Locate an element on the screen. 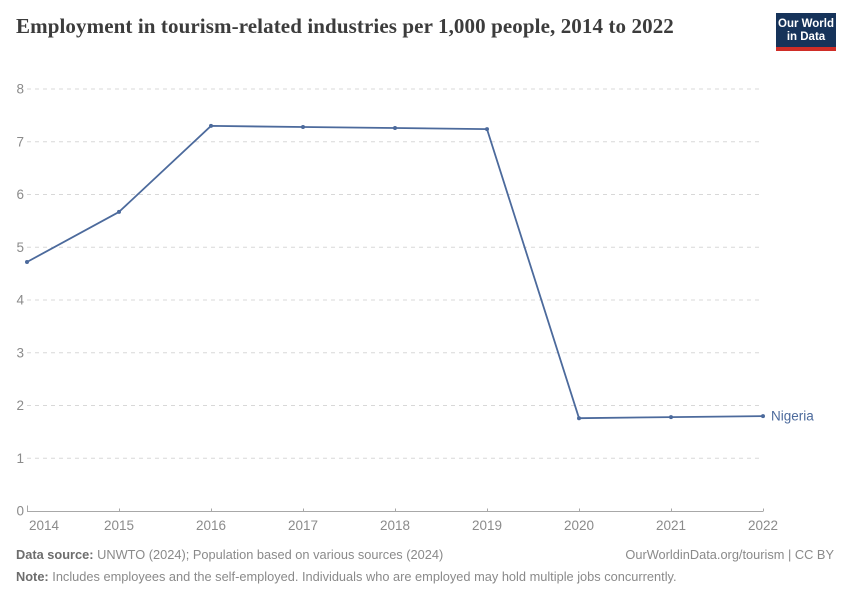 This screenshot has height=600, width=850. data-source-label: Data source: is located at coordinates (55, 554).